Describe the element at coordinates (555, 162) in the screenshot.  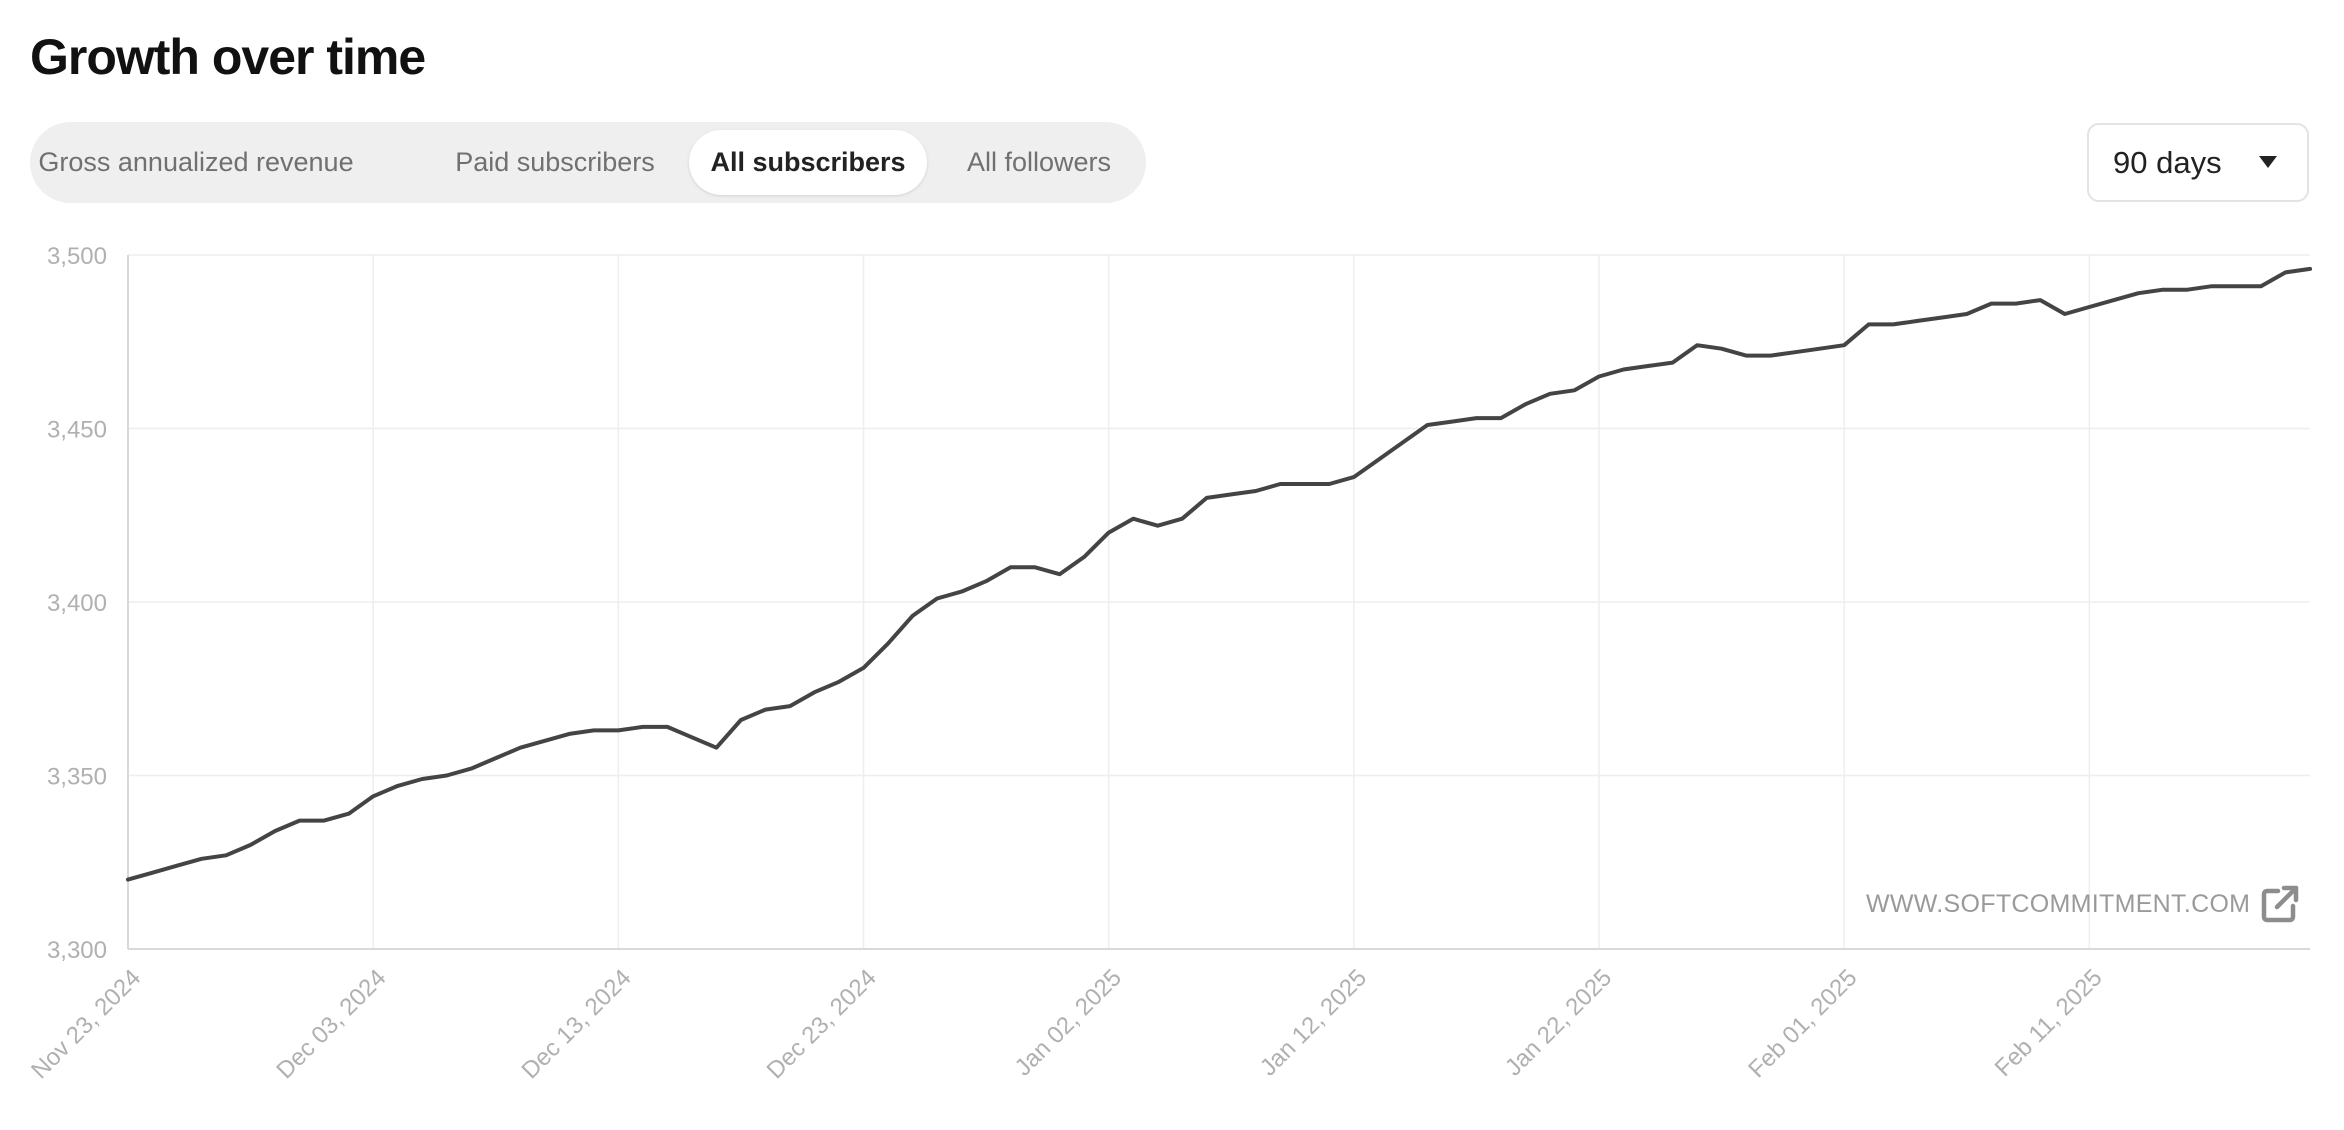
I see `tab-paid-subscribers: Paid subscribers` at that location.